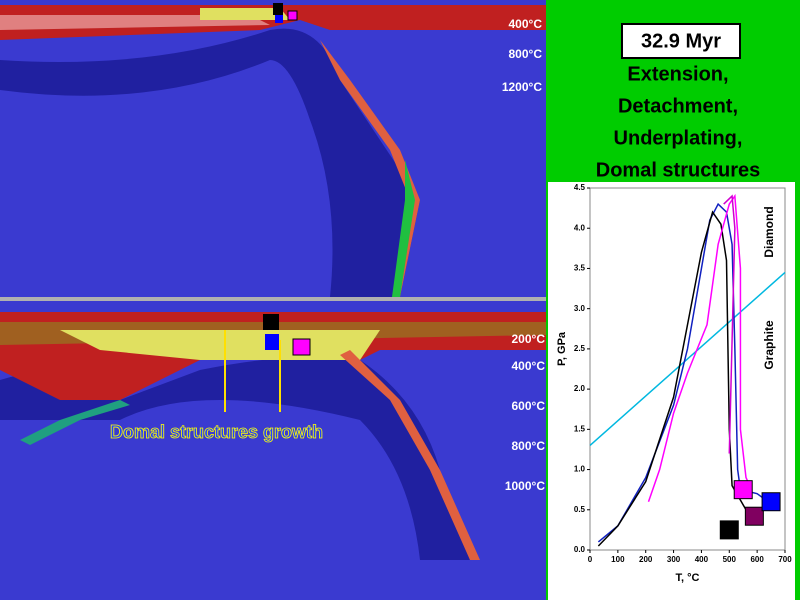  What do you see at coordinates (580, 428) in the screenshot?
I see `y-tick-label: 1.5` at bounding box center [580, 428].